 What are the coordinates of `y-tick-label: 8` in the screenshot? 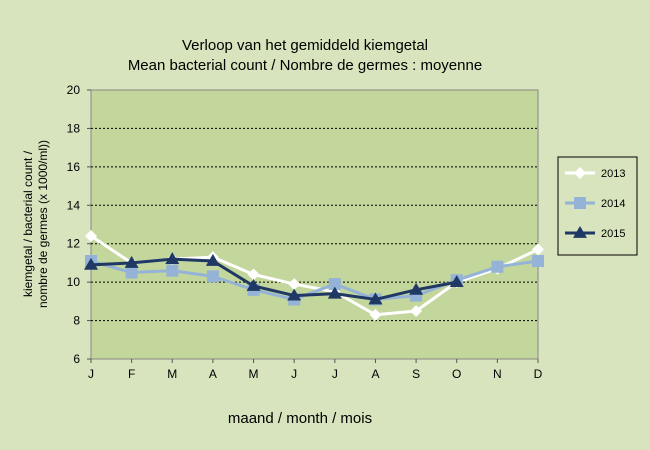 It's located at (76, 321).